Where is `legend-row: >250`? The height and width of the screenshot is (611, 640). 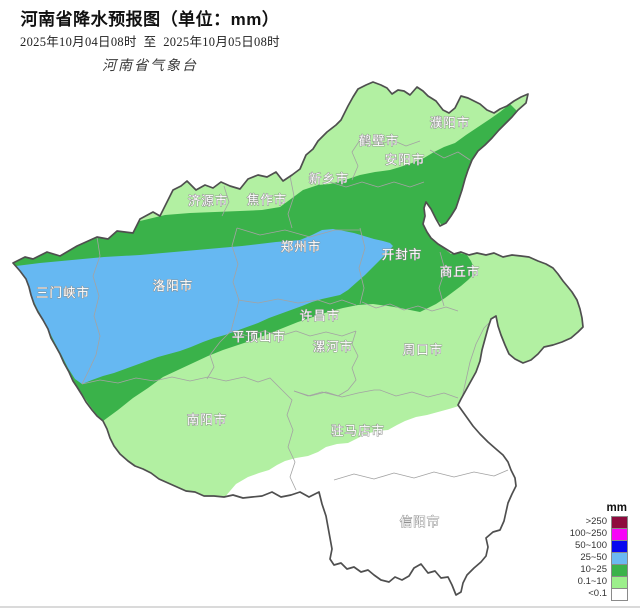 legend-row: >250 is located at coordinates (599, 522).